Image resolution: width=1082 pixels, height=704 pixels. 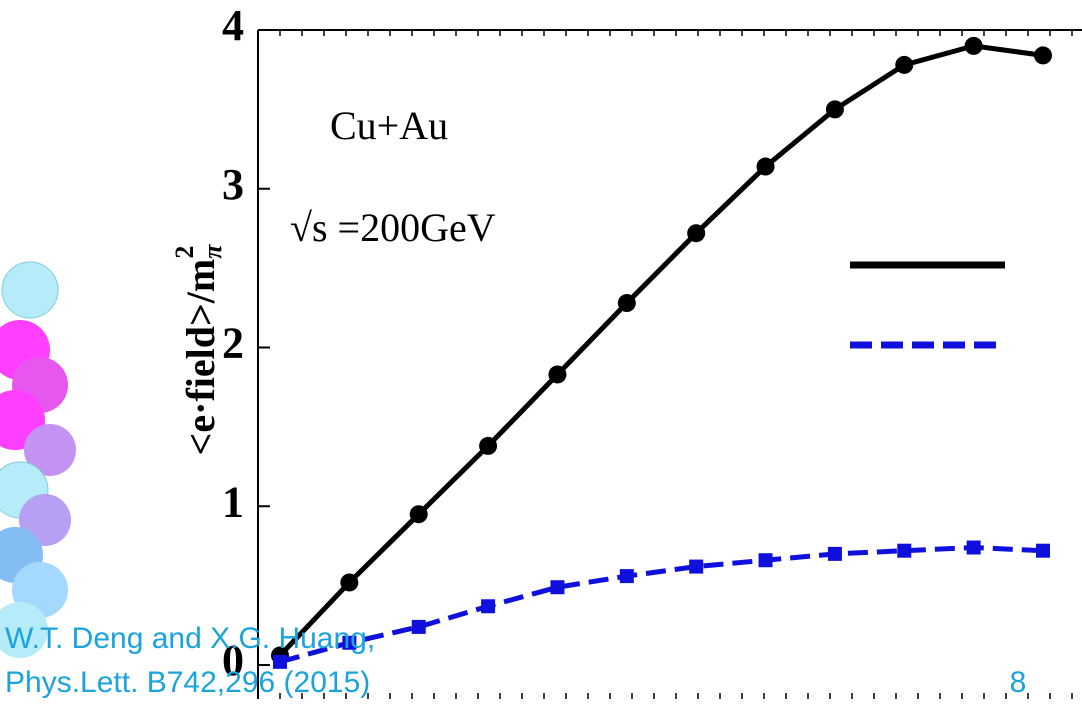 I want to click on y-tick-label: 0, so click(x=233, y=660).